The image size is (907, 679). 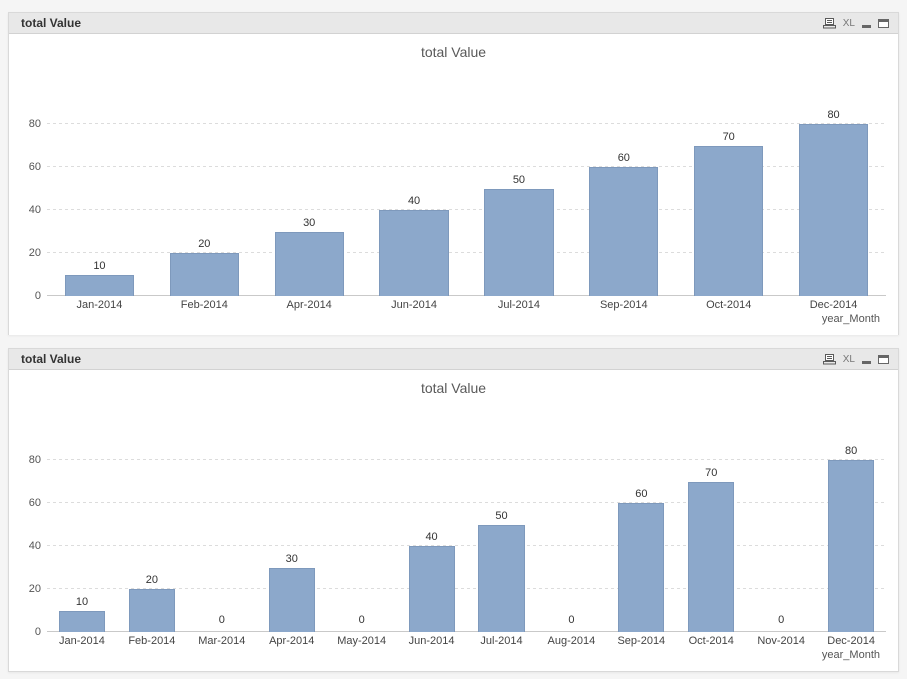 I want to click on bar-slot: 40, so click(x=414, y=201).